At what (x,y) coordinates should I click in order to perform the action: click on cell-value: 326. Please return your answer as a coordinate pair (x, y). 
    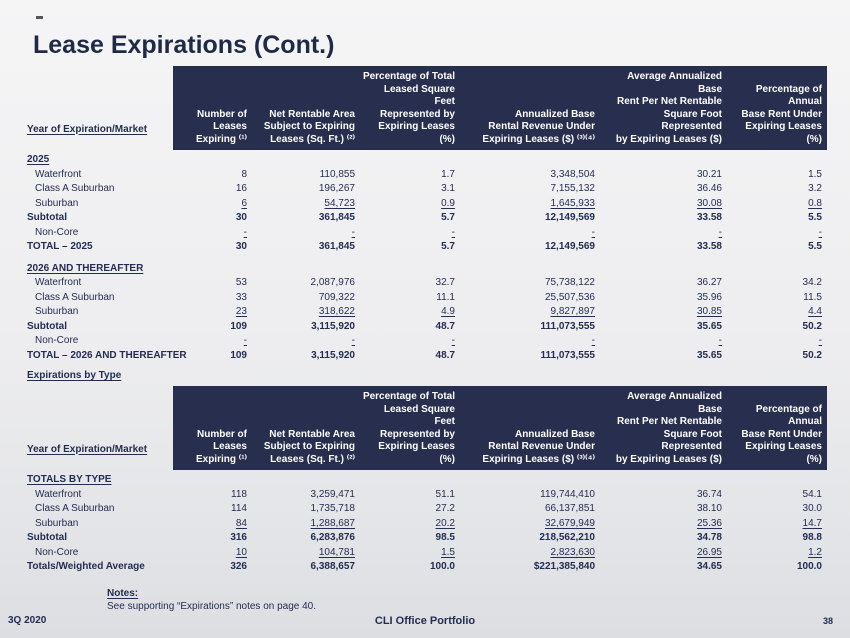
    Looking at the image, I should click on (238, 566).